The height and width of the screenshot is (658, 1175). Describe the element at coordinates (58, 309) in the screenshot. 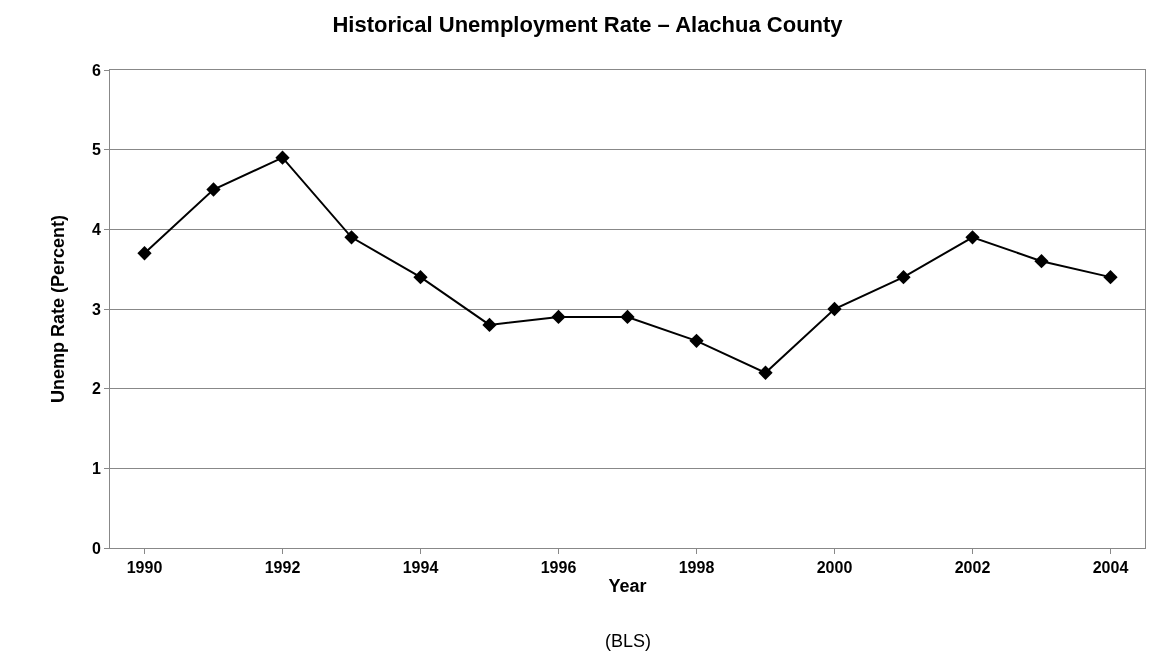

I see `y-axis-title: Unemp Rate (Percent)` at that location.